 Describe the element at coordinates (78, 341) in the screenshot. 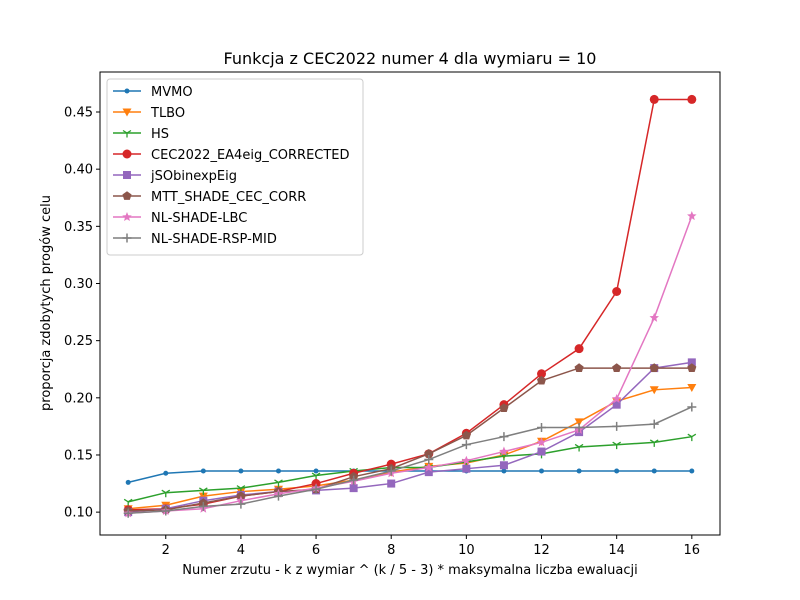

I see `y-tick-label: 0.25` at that location.